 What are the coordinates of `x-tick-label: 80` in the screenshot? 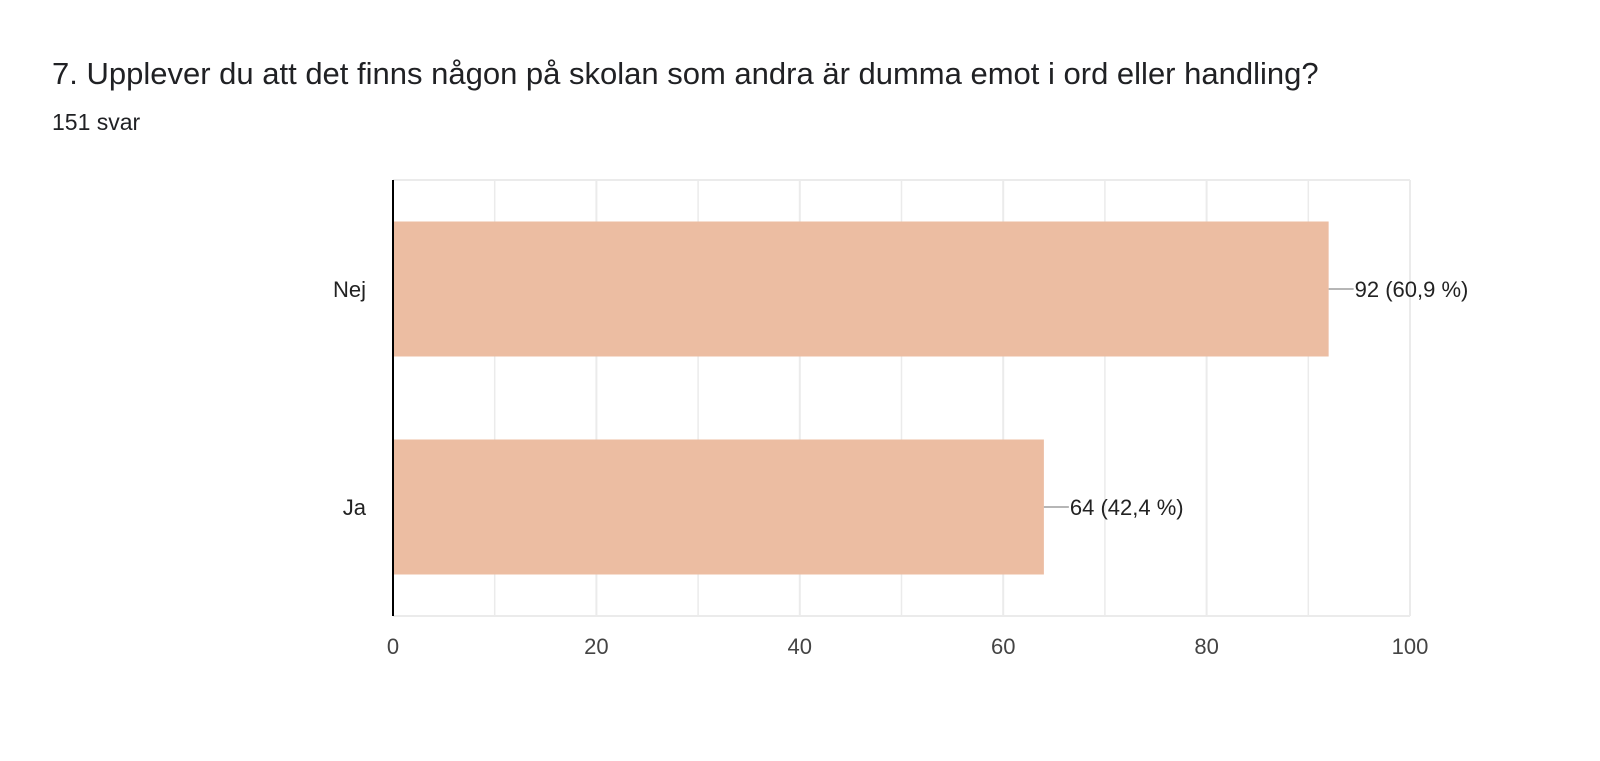 It's located at (1206, 646).